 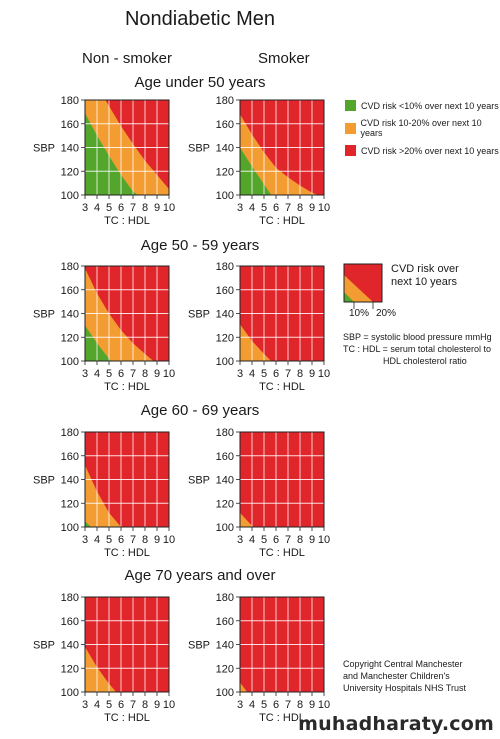 What do you see at coordinates (288, 705) in the screenshot?
I see `panel-8-x-tick-label: 7` at bounding box center [288, 705].